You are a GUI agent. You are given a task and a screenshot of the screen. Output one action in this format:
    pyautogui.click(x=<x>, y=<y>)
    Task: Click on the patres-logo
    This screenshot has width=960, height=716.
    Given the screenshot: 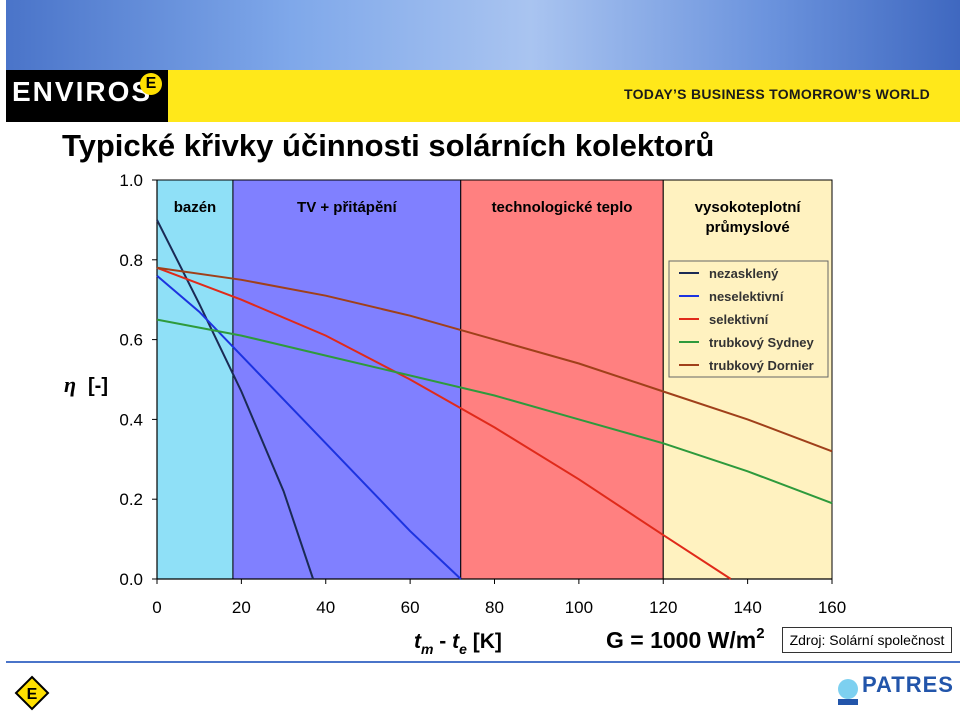 What is the action you would take?
    pyautogui.click(x=848, y=692)
    